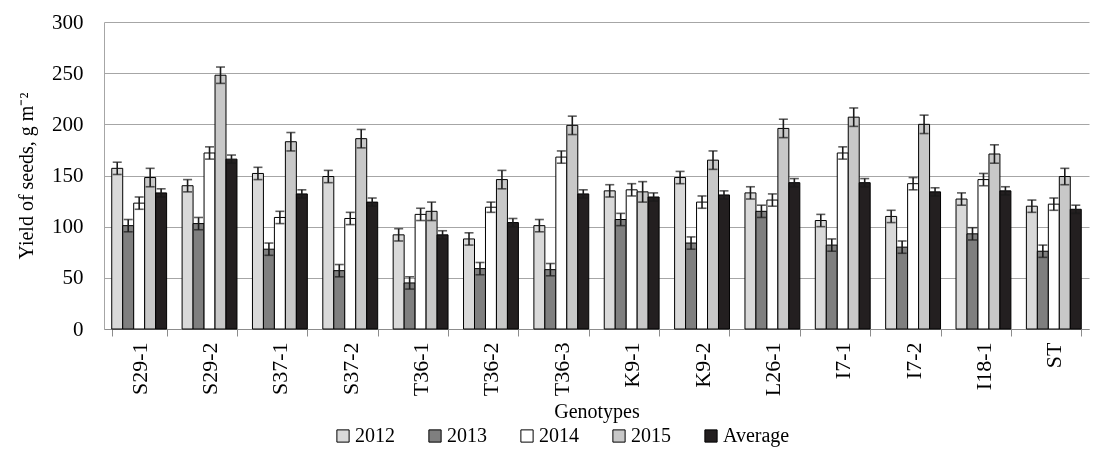 Image resolution: width=1097 pixels, height=452 pixels. Describe the element at coordinates (350, 369) in the screenshot. I see `x-tick-label: S37-2` at that location.